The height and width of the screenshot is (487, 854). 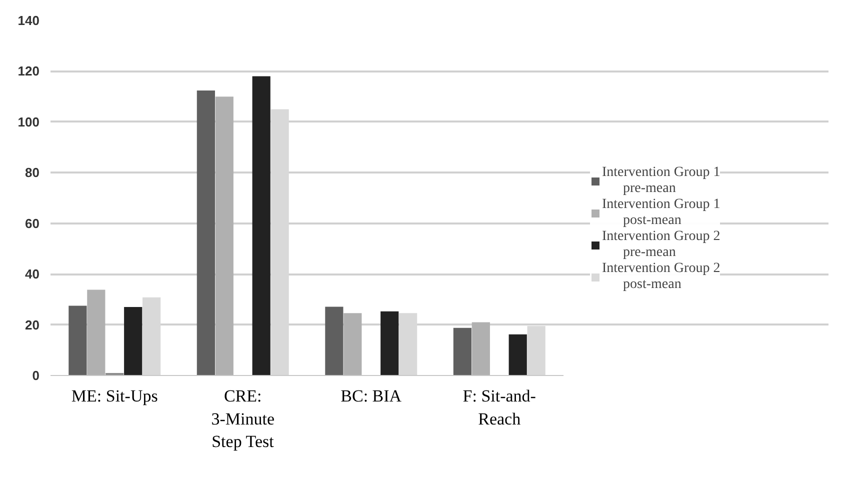 I want to click on y-tick-label: 40, so click(x=32, y=274).